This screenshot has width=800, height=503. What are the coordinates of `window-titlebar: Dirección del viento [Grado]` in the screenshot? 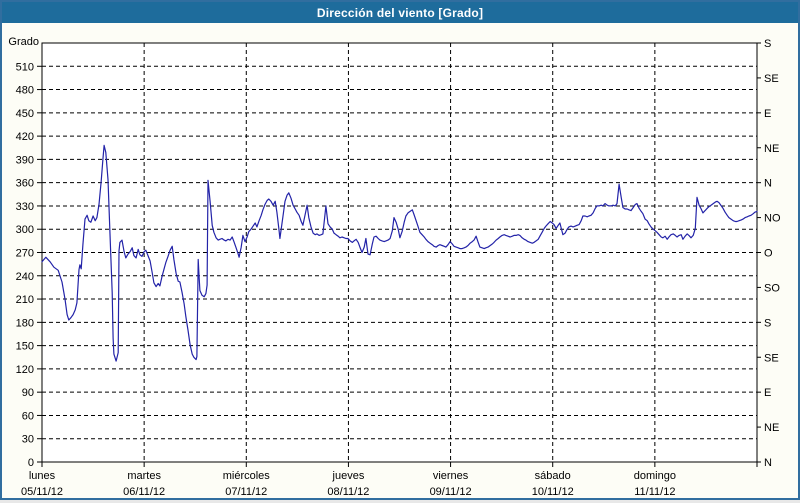 It's located at (400, 12).